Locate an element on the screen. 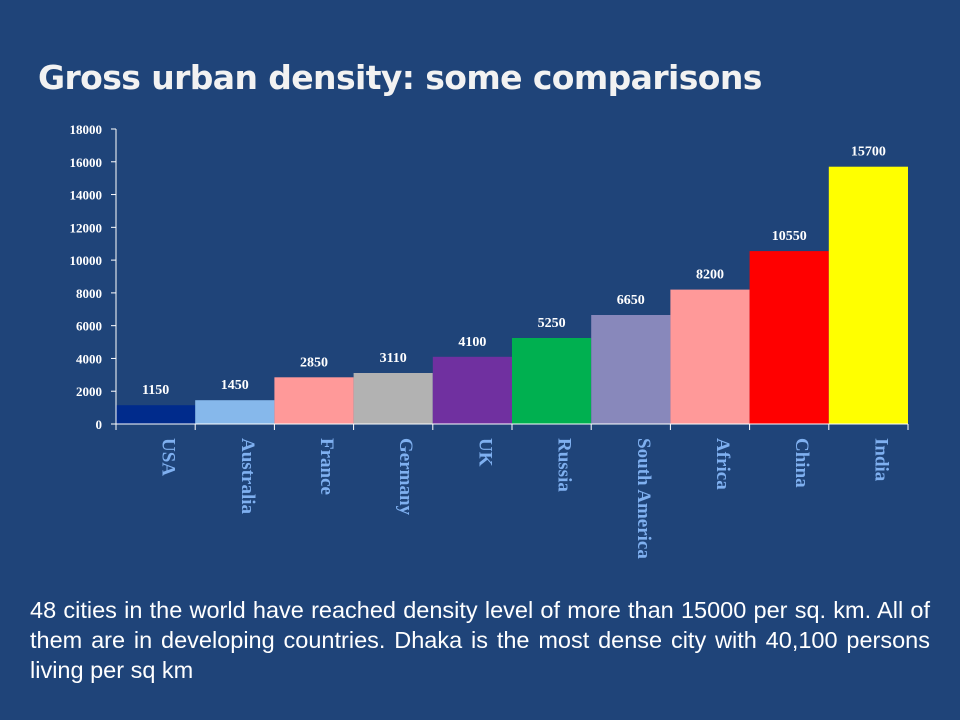 The width and height of the screenshot is (960, 720). y-tick-label: 6000 is located at coordinates (89, 326).